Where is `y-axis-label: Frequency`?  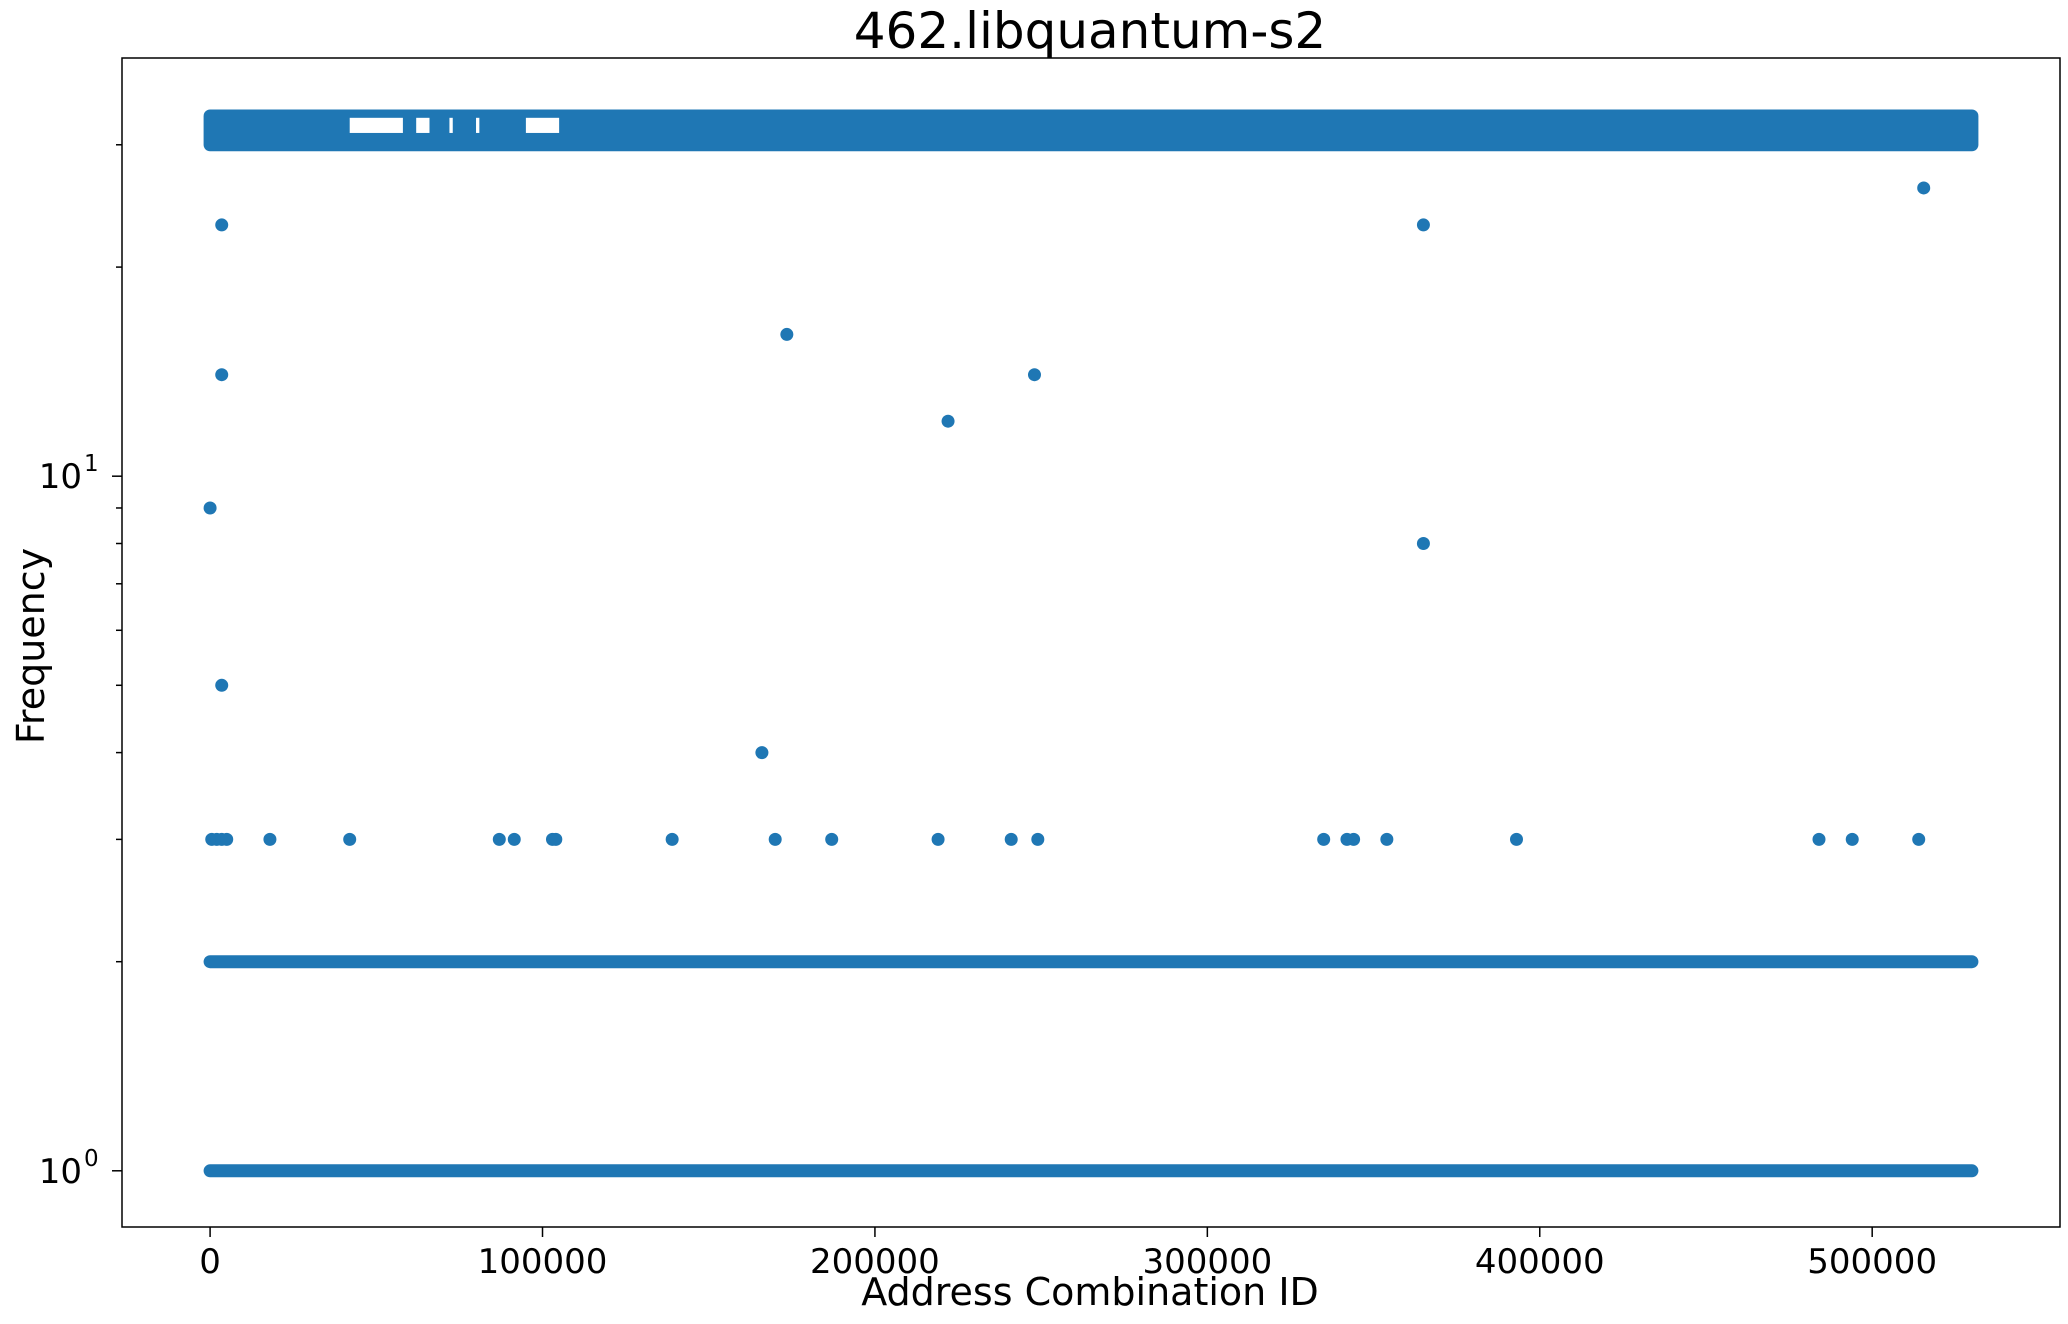
y-axis-label: Frequency is located at coordinates (31, 646).